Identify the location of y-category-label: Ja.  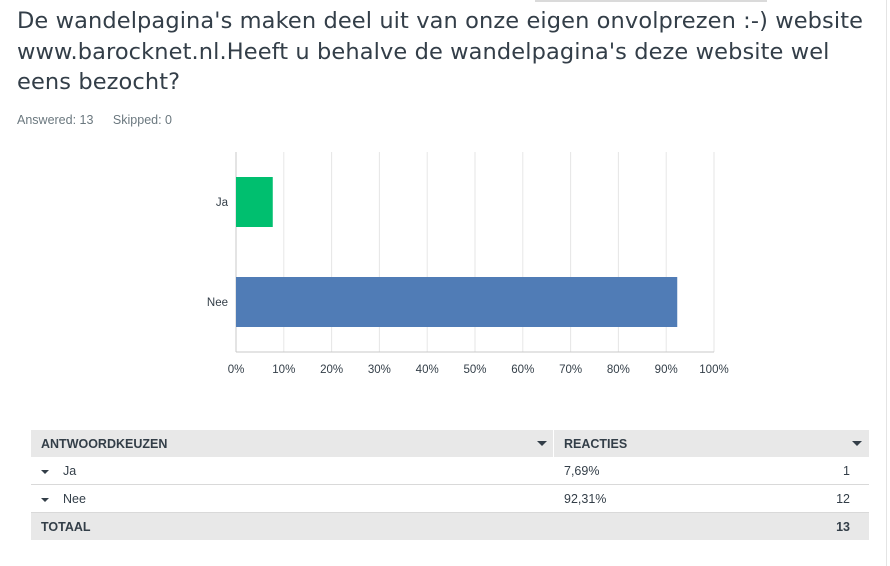
(222, 203).